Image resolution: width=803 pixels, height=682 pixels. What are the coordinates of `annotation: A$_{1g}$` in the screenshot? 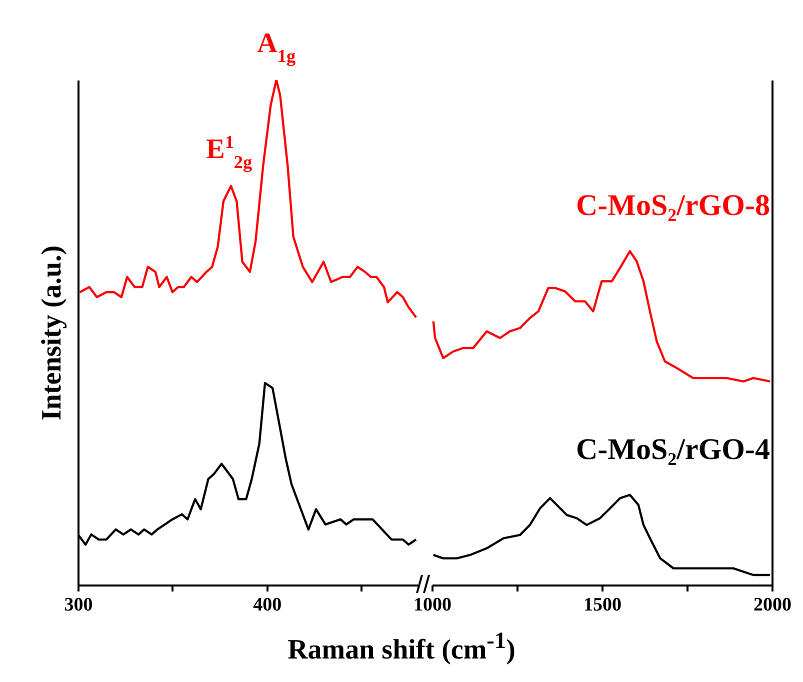 It's located at (276, 47).